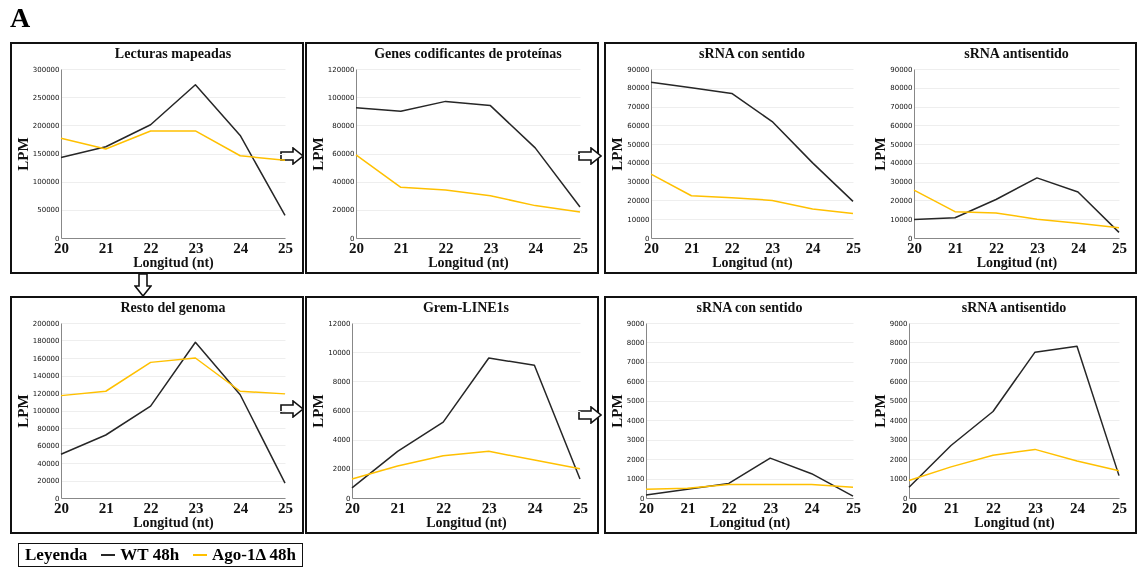  I want to click on legend-label: WT 48h, so click(150, 555).